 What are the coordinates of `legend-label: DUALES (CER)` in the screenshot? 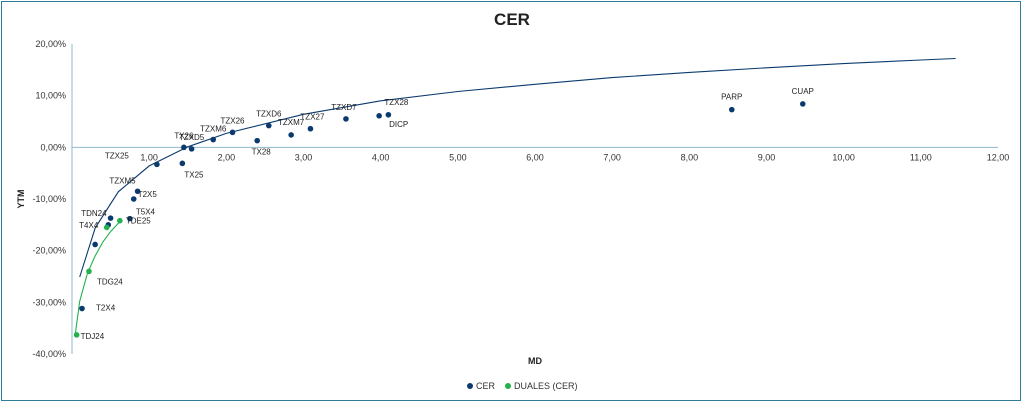 It's located at (546, 386).